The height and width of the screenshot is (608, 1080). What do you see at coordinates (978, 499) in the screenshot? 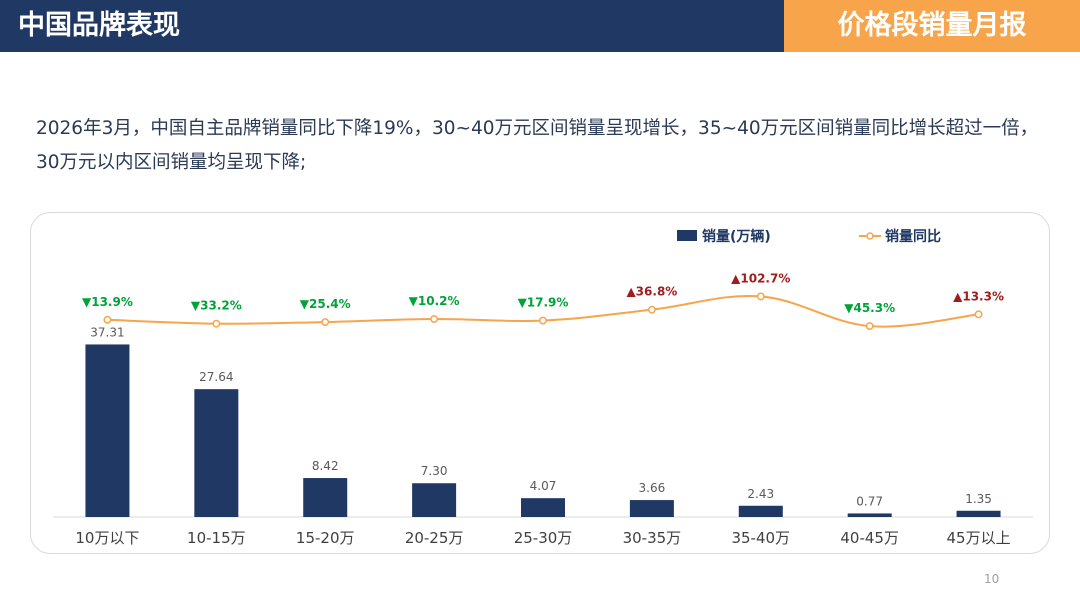
I see `bar-value-label: 1.35` at bounding box center [978, 499].